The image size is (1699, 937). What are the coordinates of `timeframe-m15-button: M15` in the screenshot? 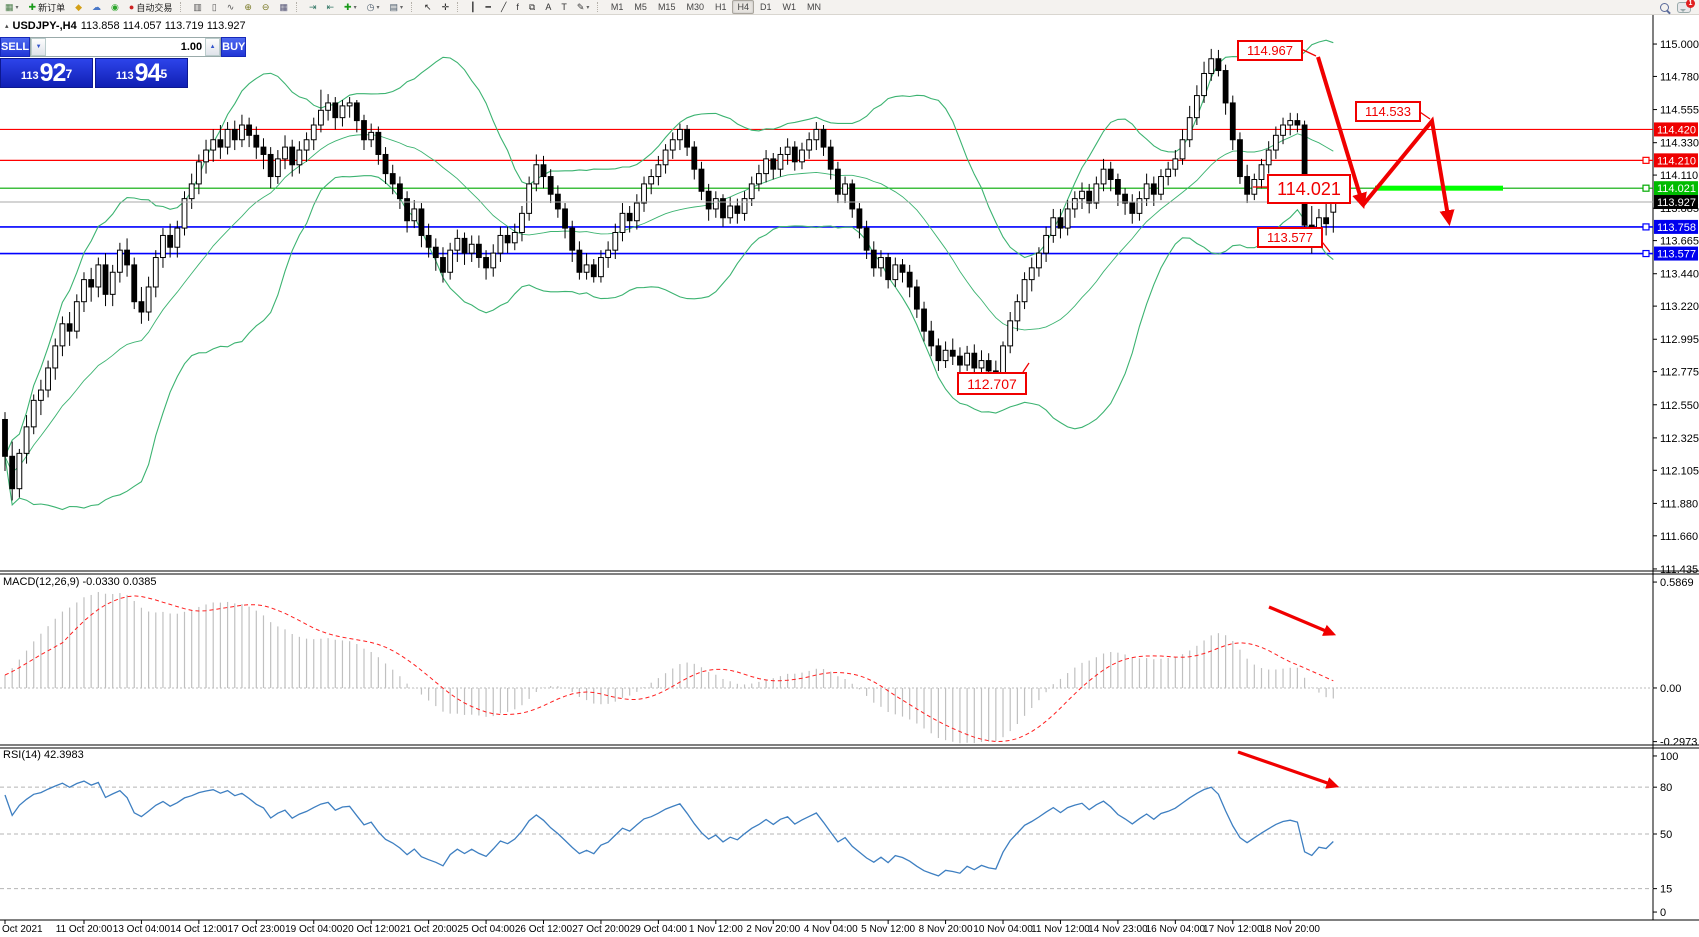 It's located at (666, 7).